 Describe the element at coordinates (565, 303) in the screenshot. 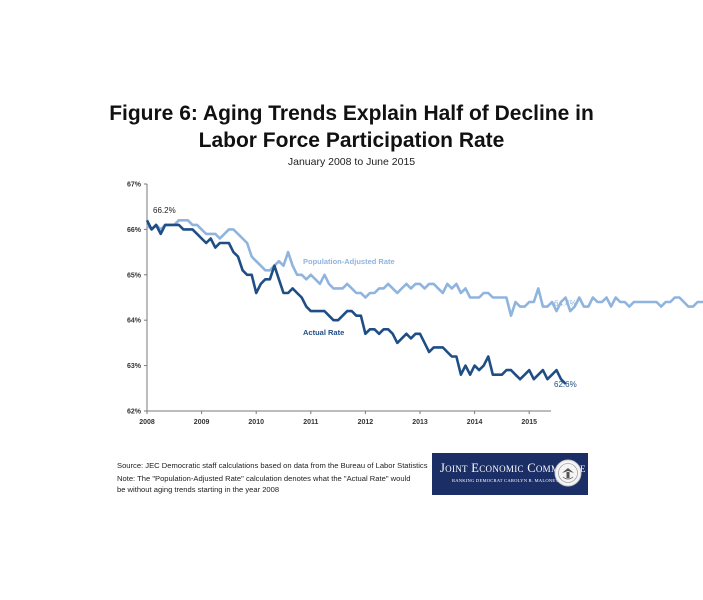

I see `population-end-value-label: 64.4%` at that location.